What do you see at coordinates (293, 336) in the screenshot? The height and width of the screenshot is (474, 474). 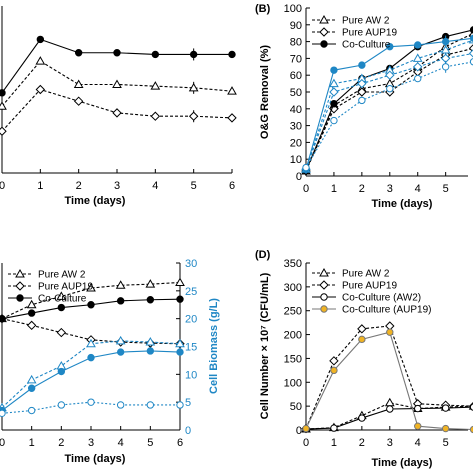 I see `y-tick-label: 200` at bounding box center [293, 336].